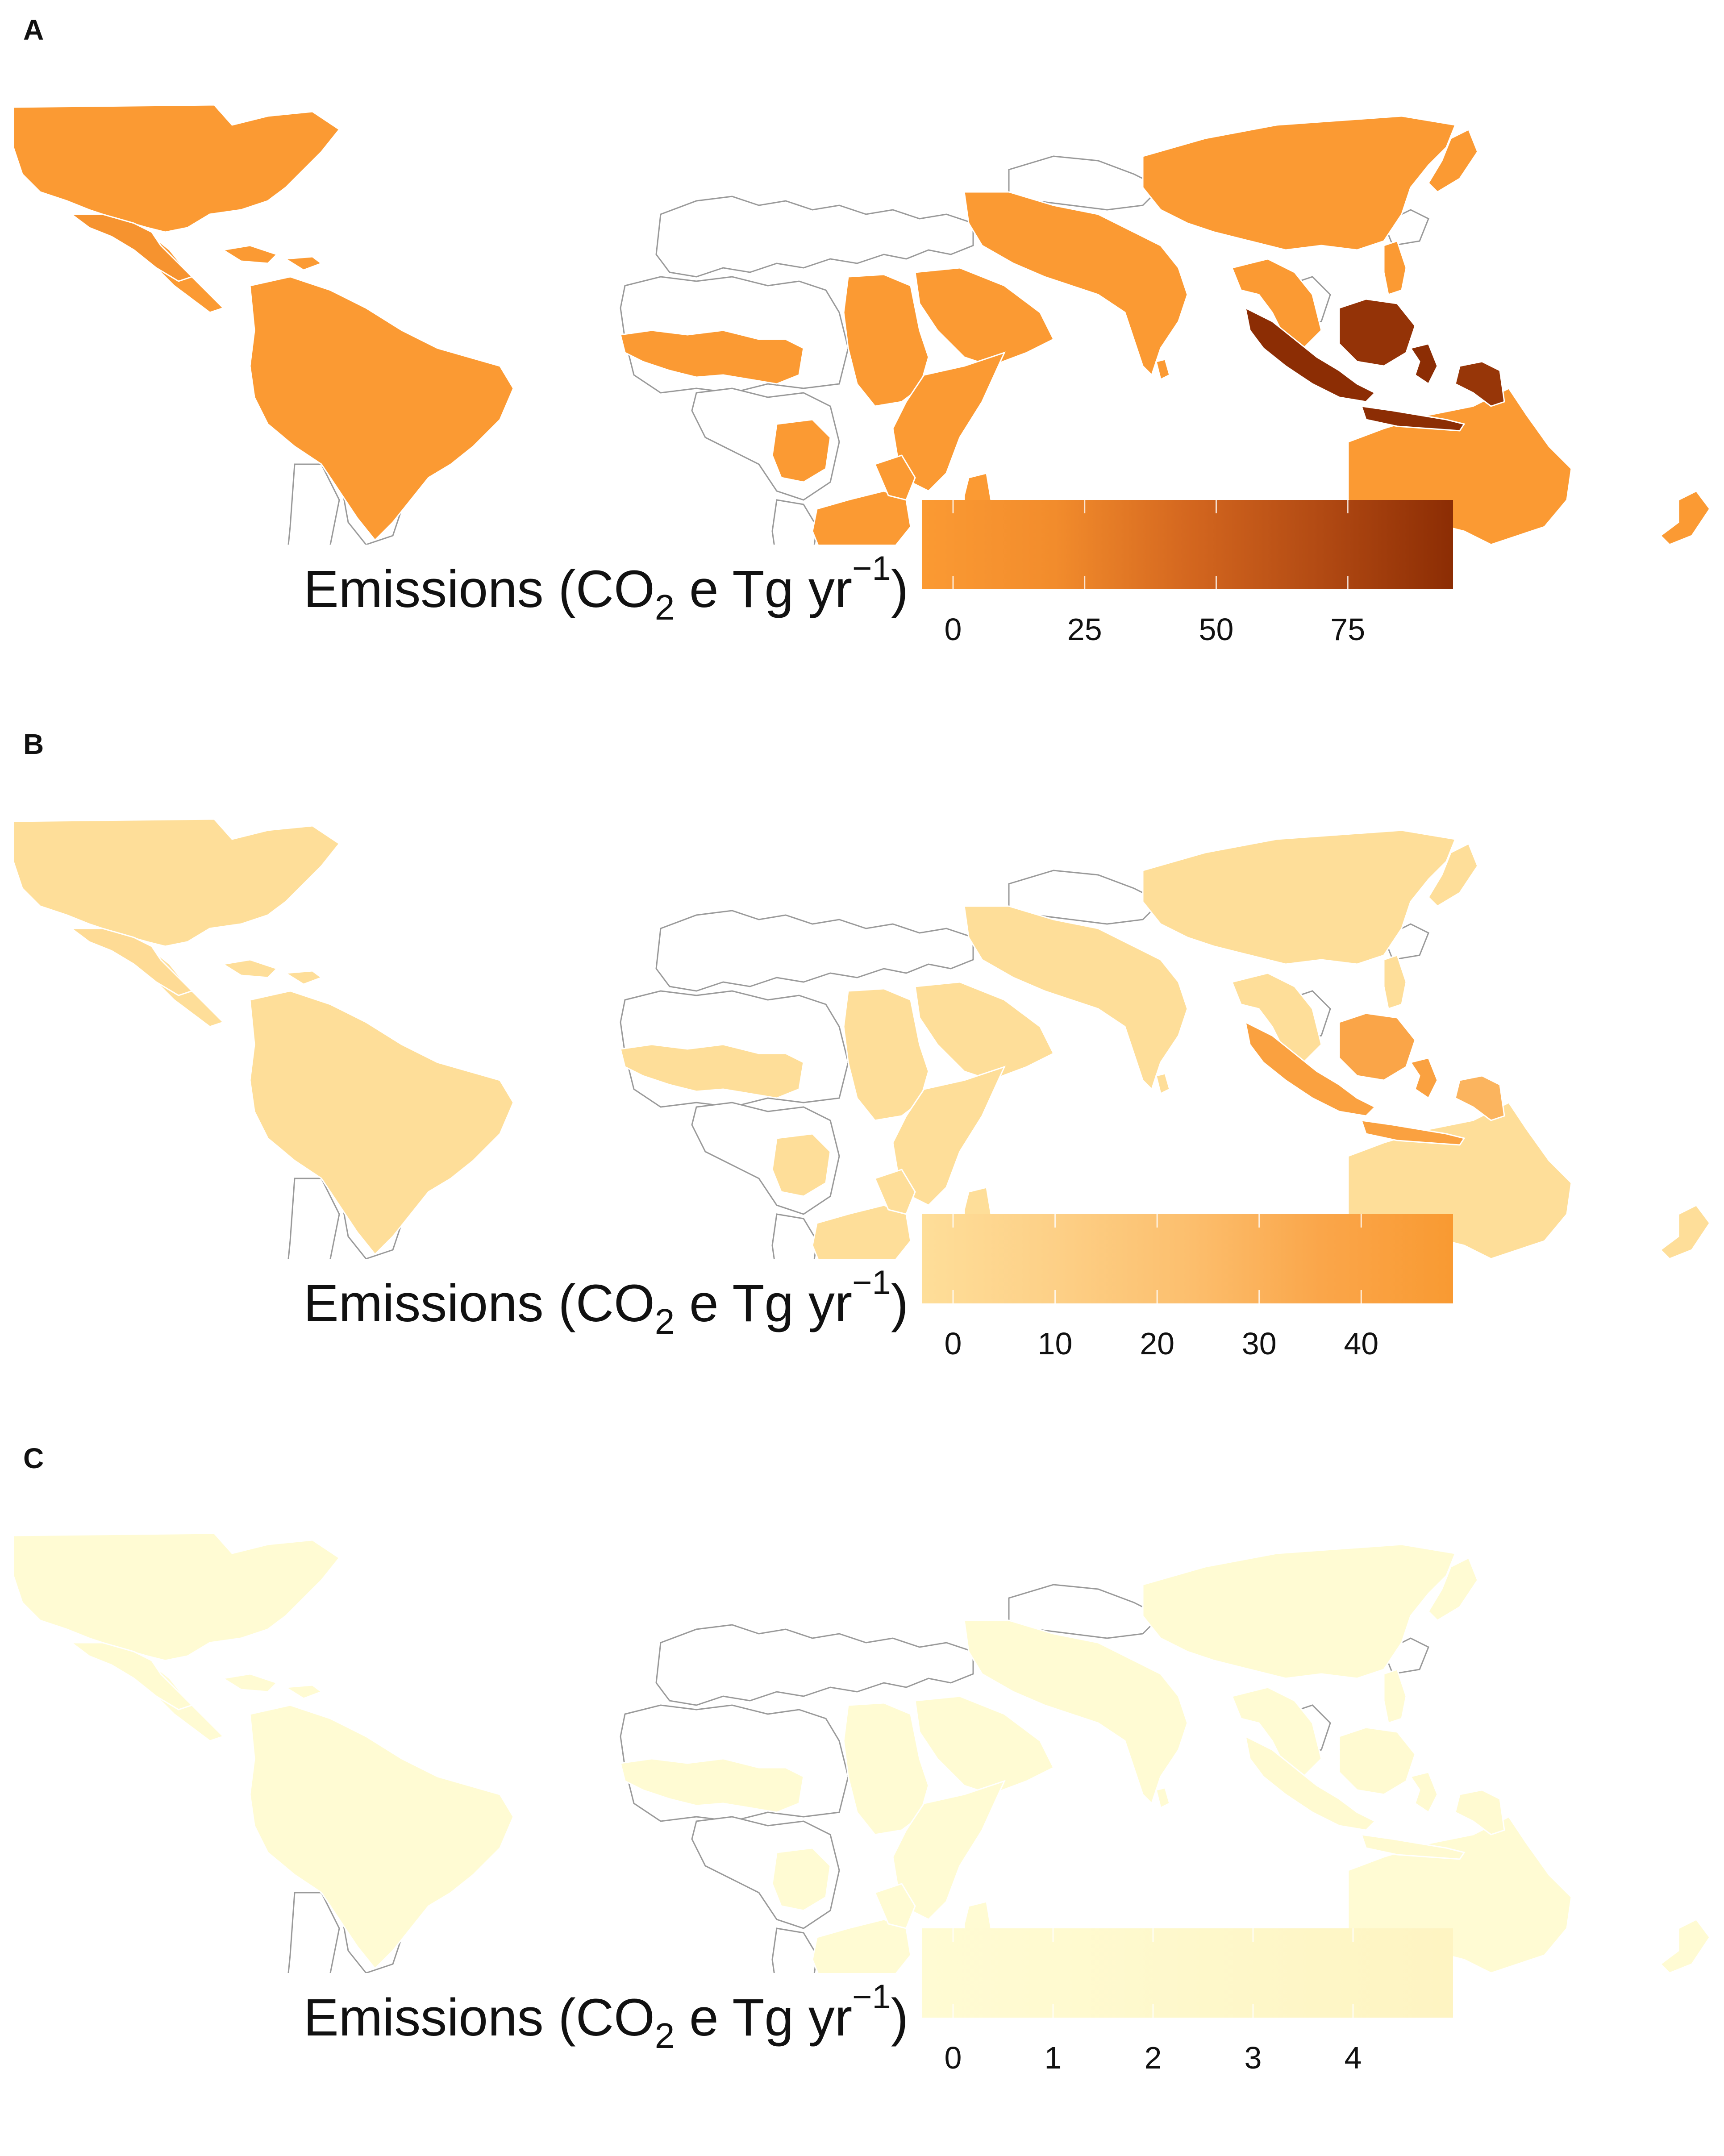 This screenshot has height=2156, width=1724. I want to click on legend-tick-label: 10, so click(1055, 1343).